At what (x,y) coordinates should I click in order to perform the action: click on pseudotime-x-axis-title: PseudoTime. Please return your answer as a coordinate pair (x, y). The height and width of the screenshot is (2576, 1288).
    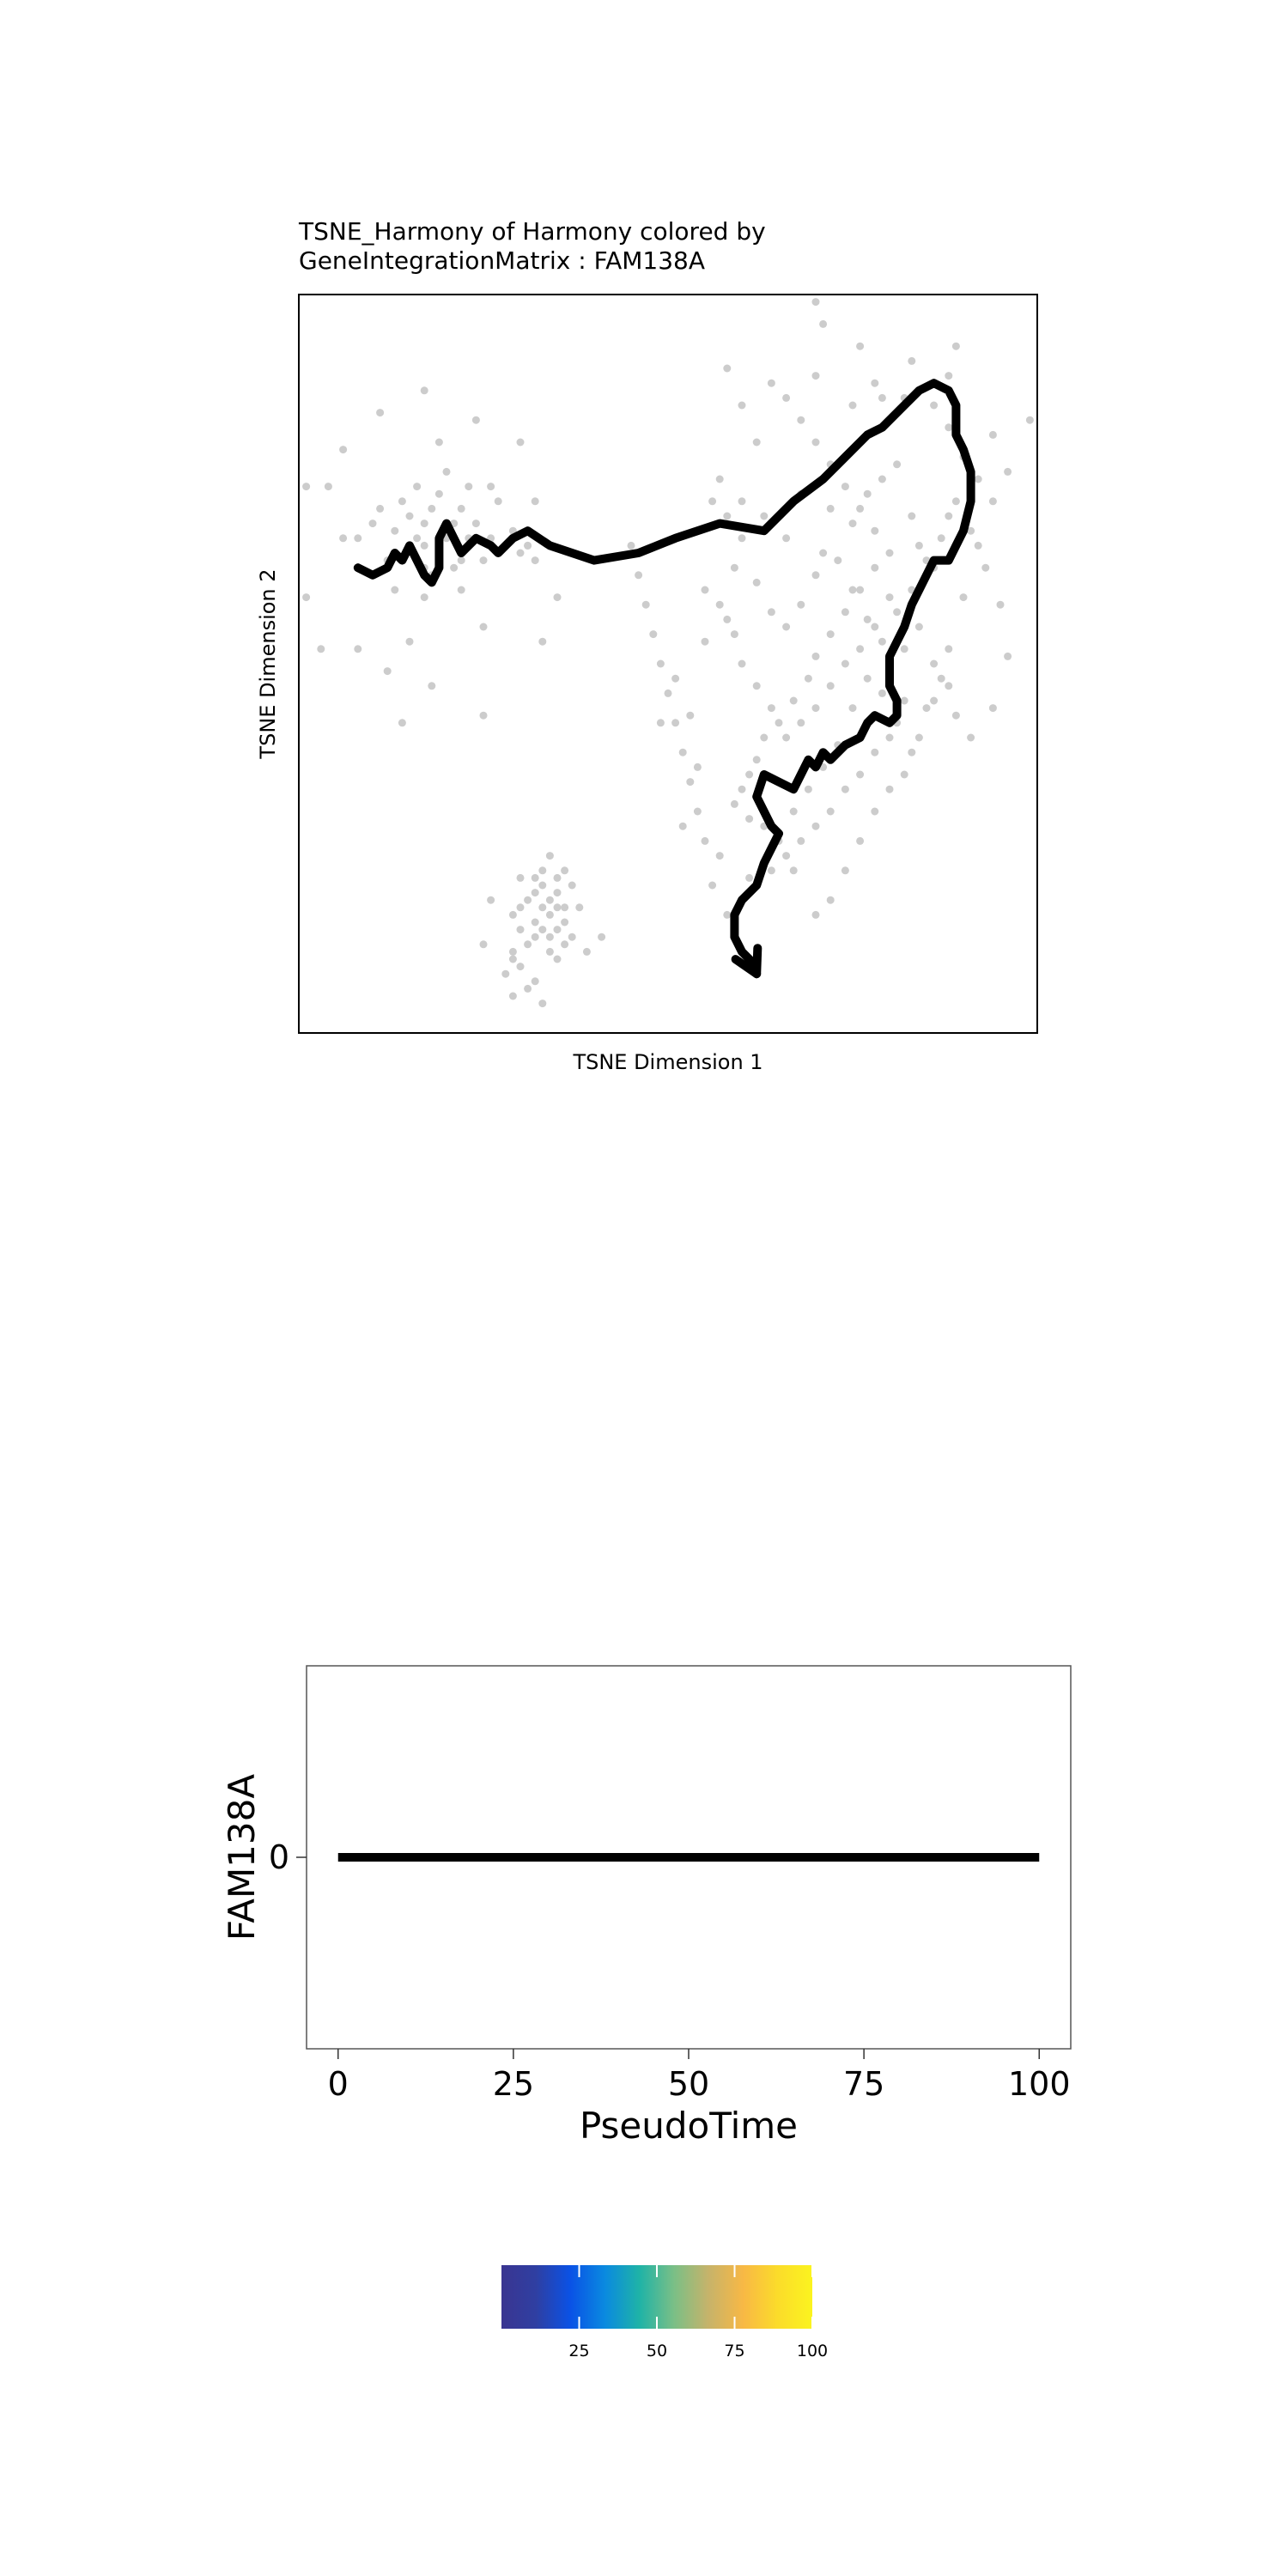
    Looking at the image, I should click on (689, 2126).